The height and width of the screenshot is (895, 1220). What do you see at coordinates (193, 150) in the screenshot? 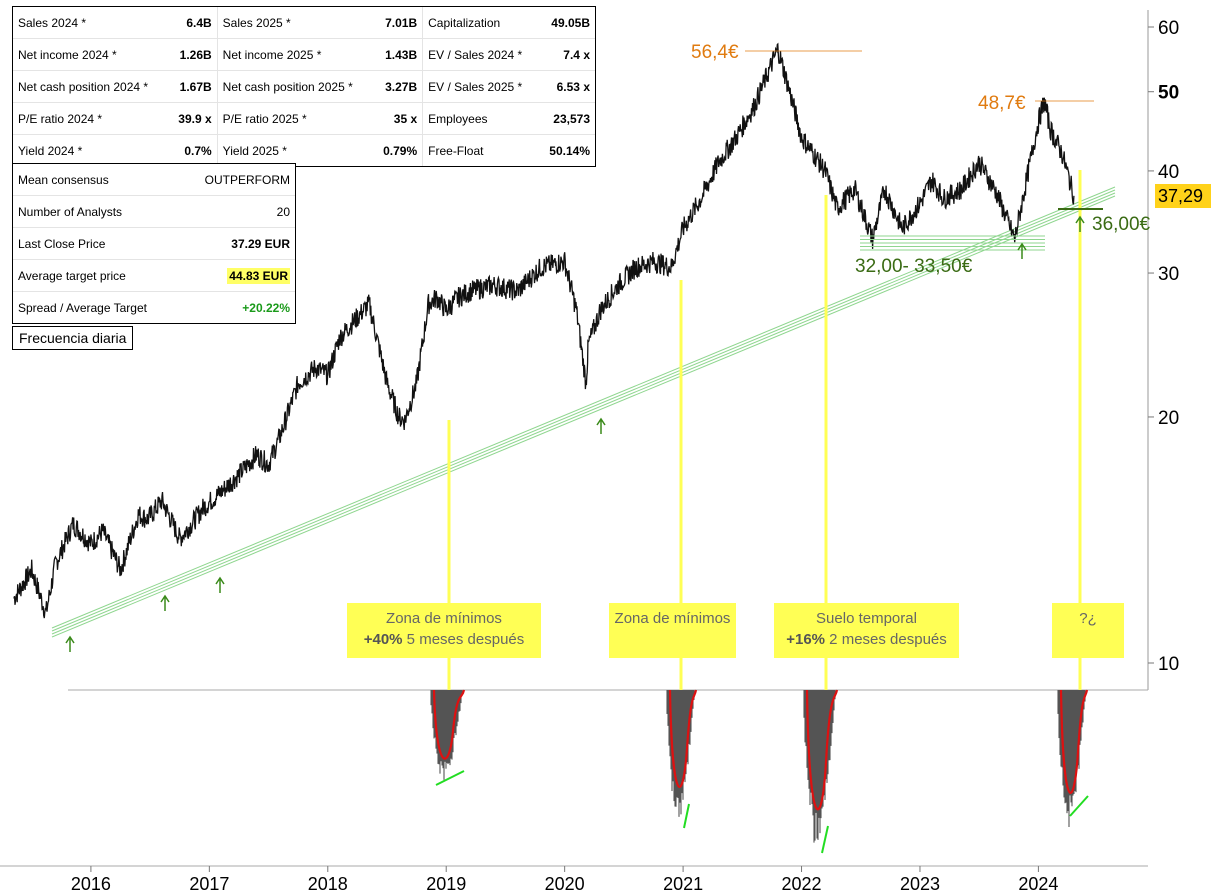
I see `fundamentals-value: 0.7%` at bounding box center [193, 150].